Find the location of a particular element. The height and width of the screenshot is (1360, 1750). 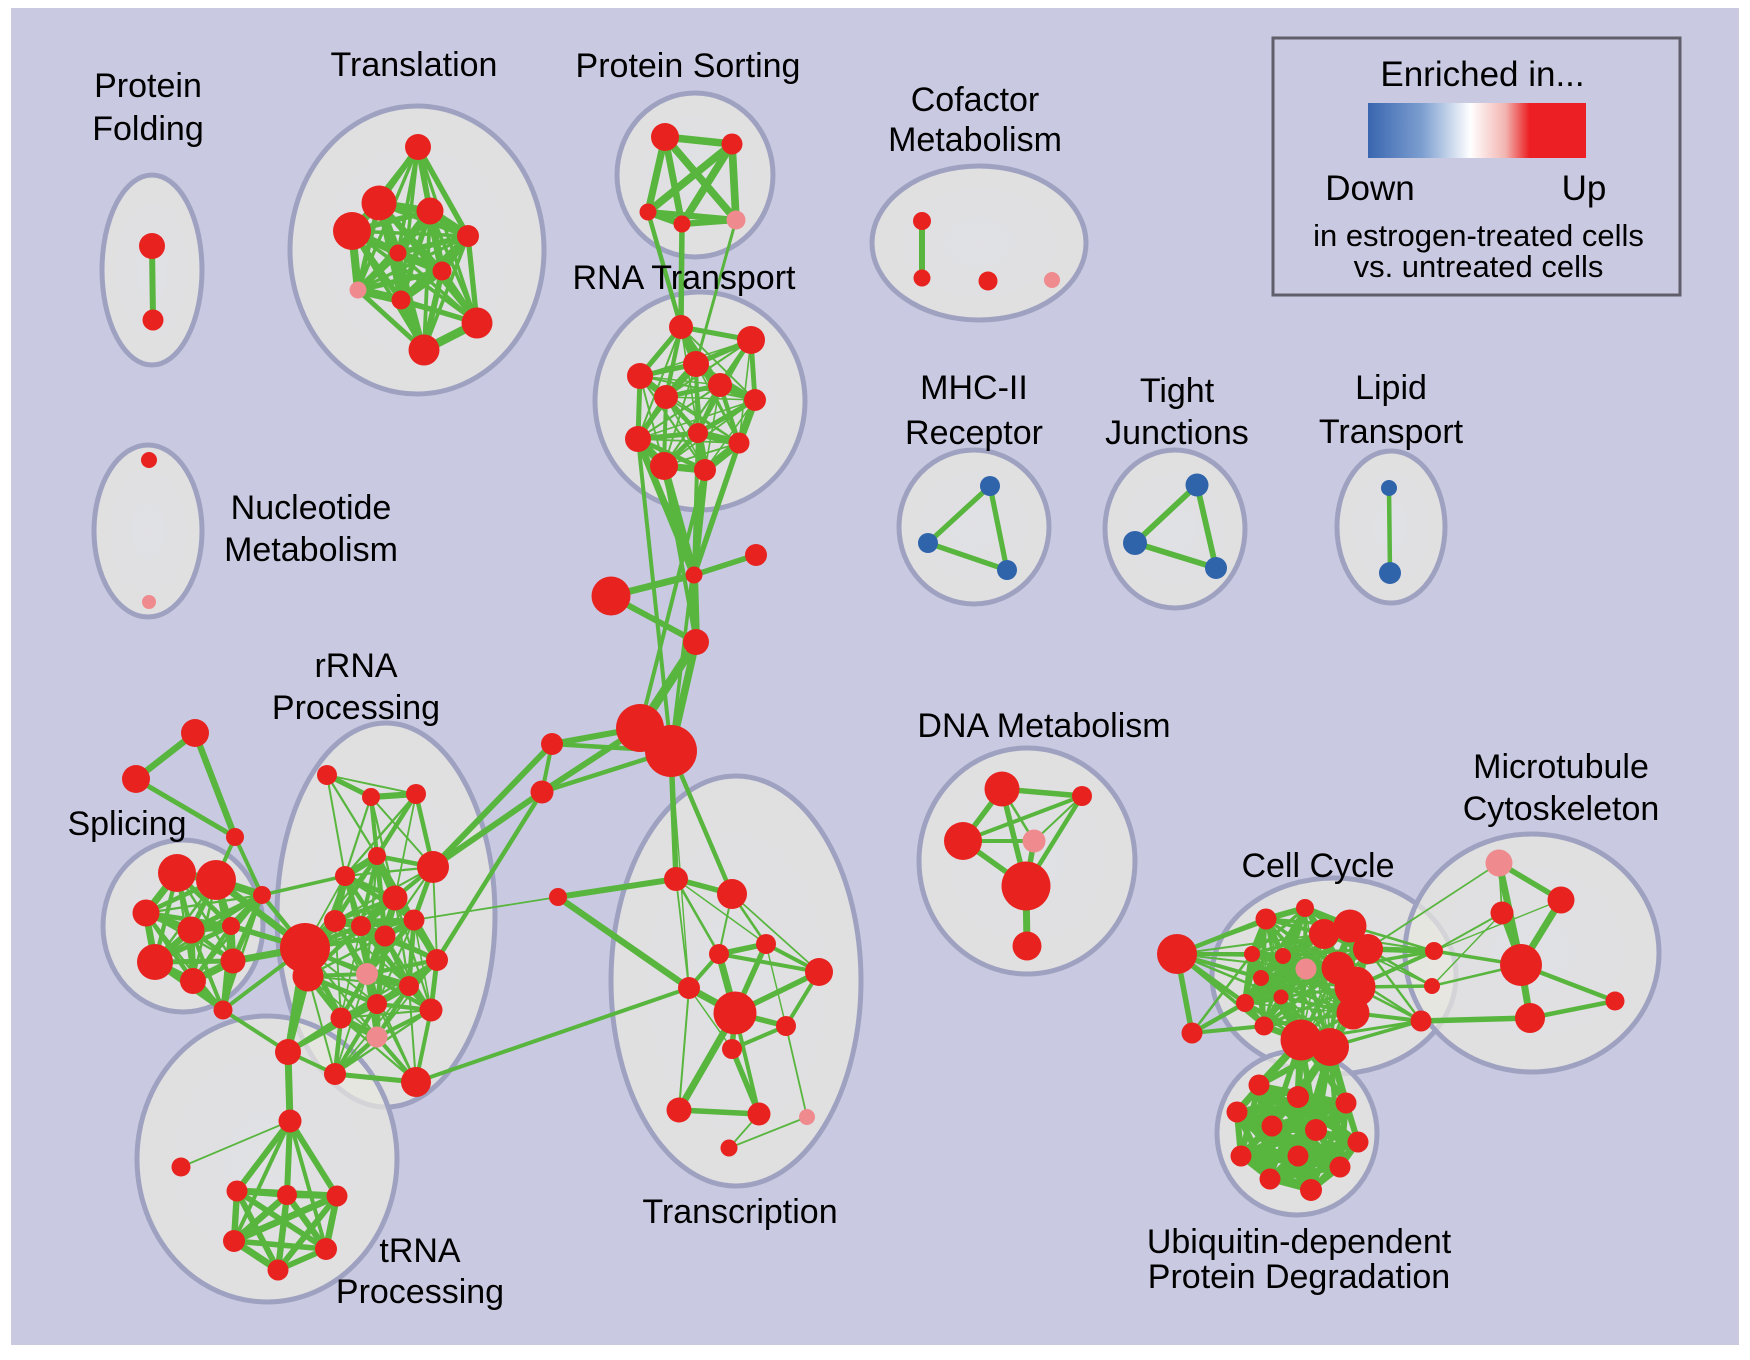

gene-set-node-ch8 is located at coordinates (542, 792).